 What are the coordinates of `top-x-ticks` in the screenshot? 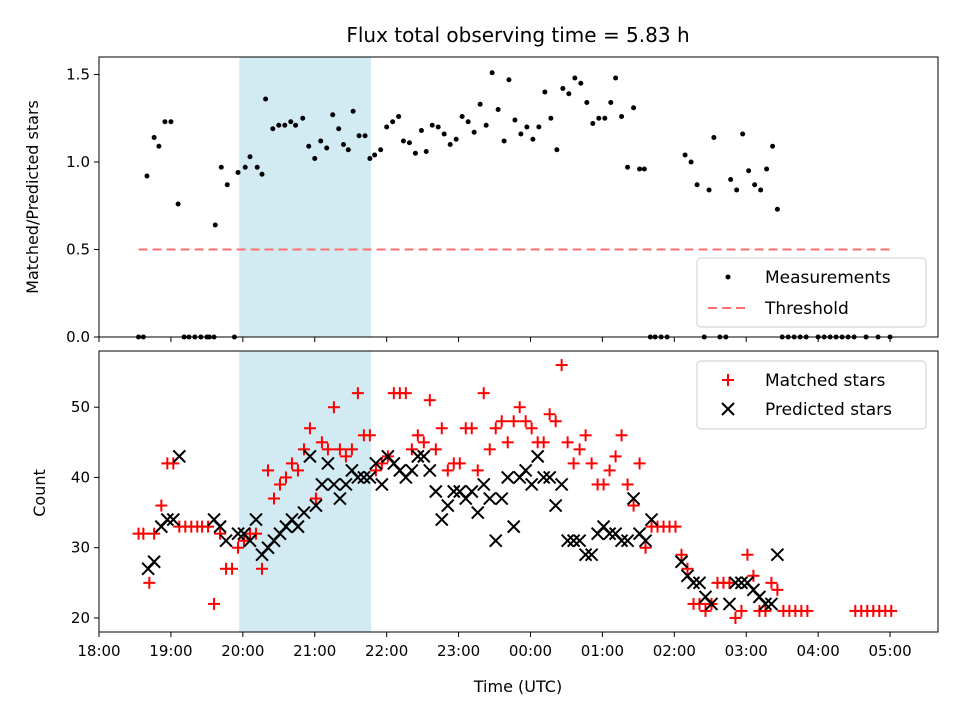 It's located at (494, 339).